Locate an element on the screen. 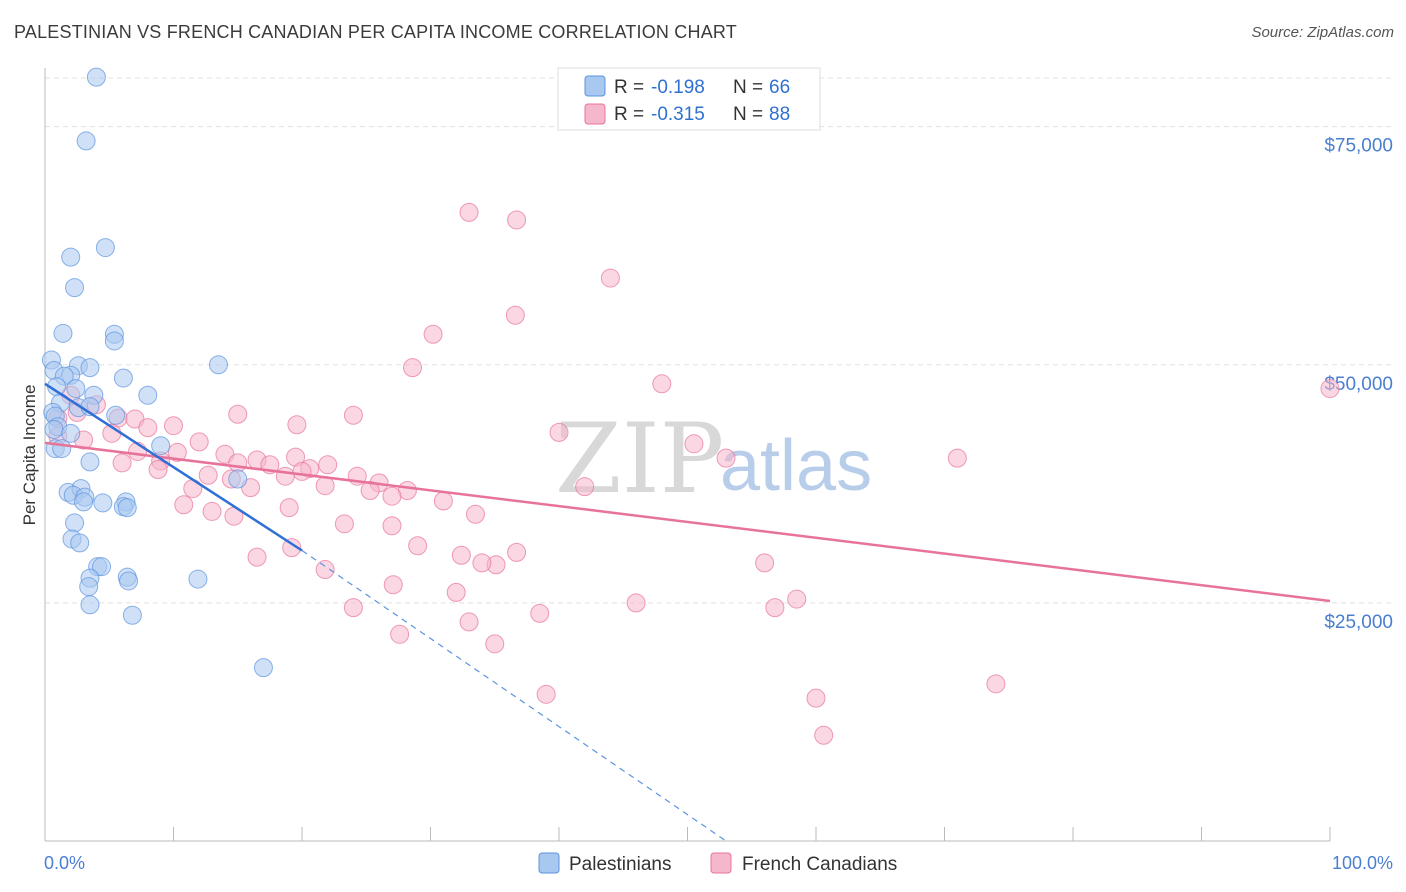 This screenshot has width=1406, height=892. y-tick-label: $50,000 is located at coordinates (1358, 384).